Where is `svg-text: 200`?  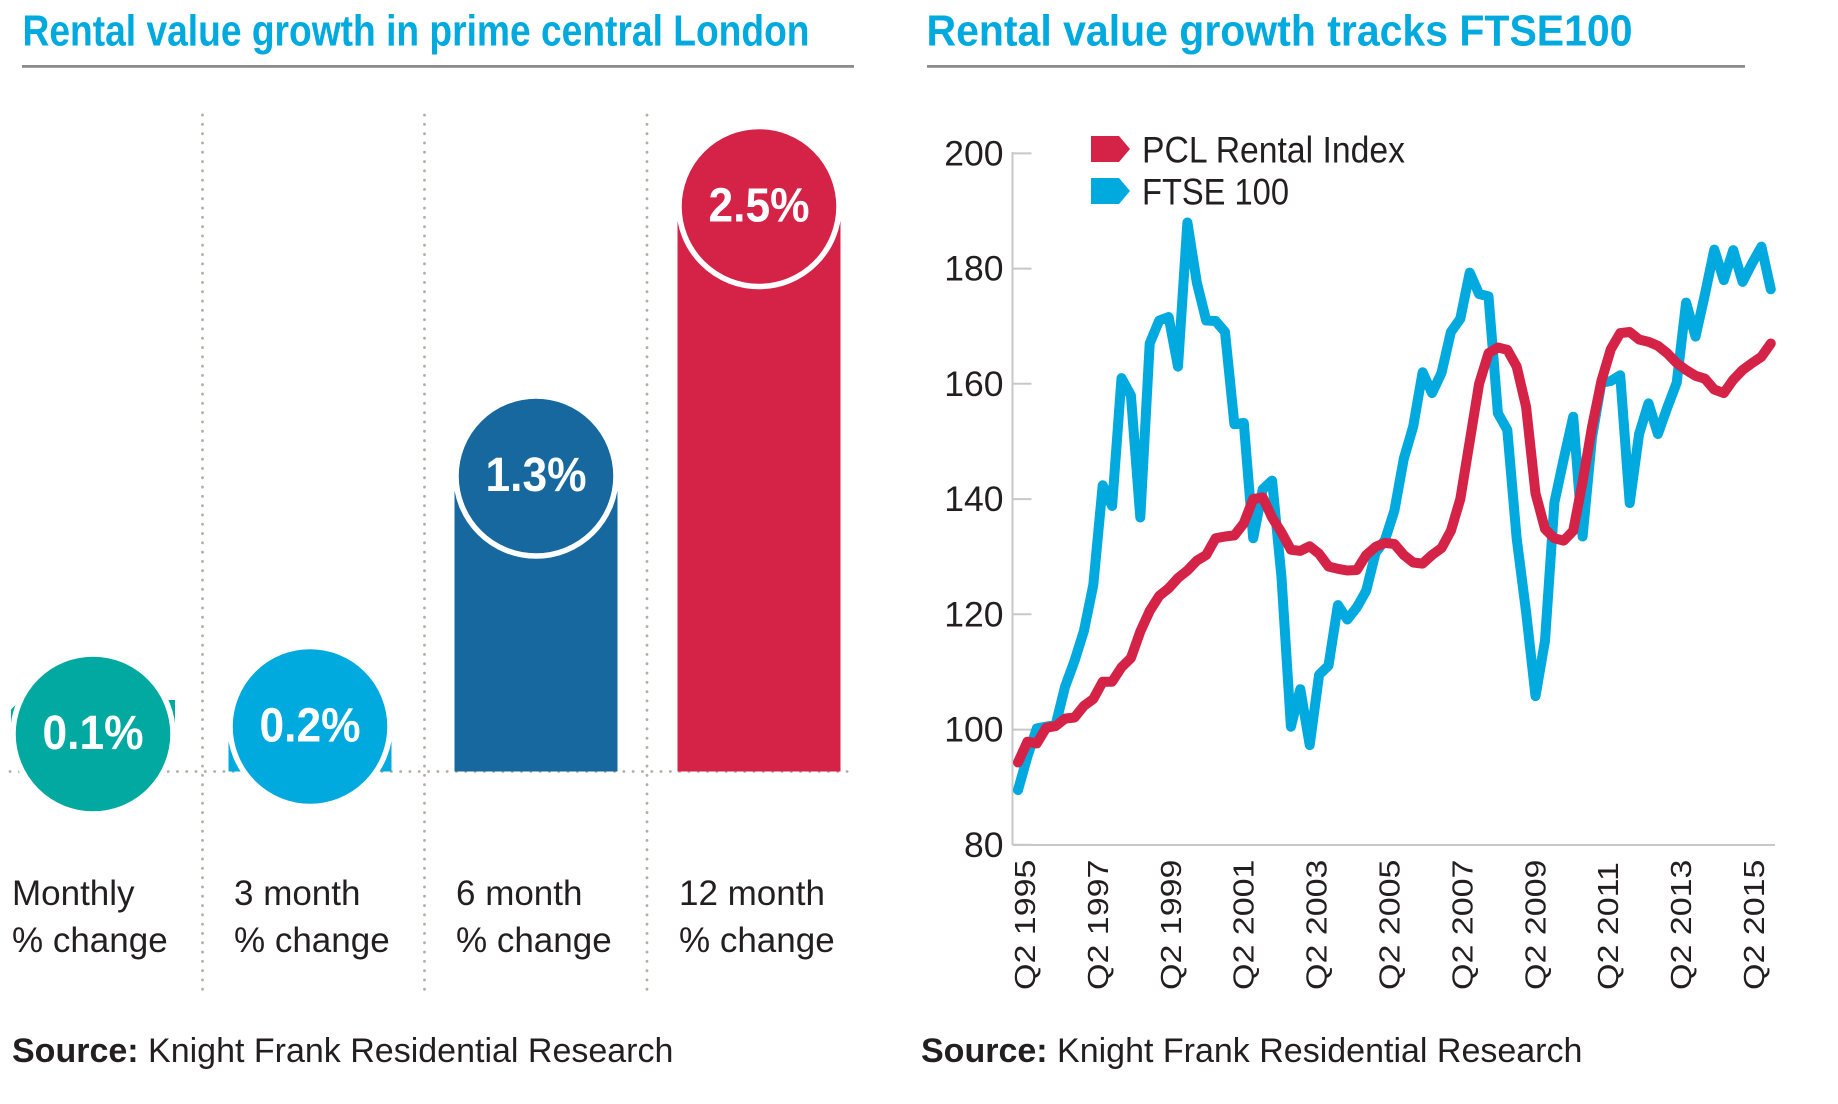 svg-text: 200 is located at coordinates (973, 153).